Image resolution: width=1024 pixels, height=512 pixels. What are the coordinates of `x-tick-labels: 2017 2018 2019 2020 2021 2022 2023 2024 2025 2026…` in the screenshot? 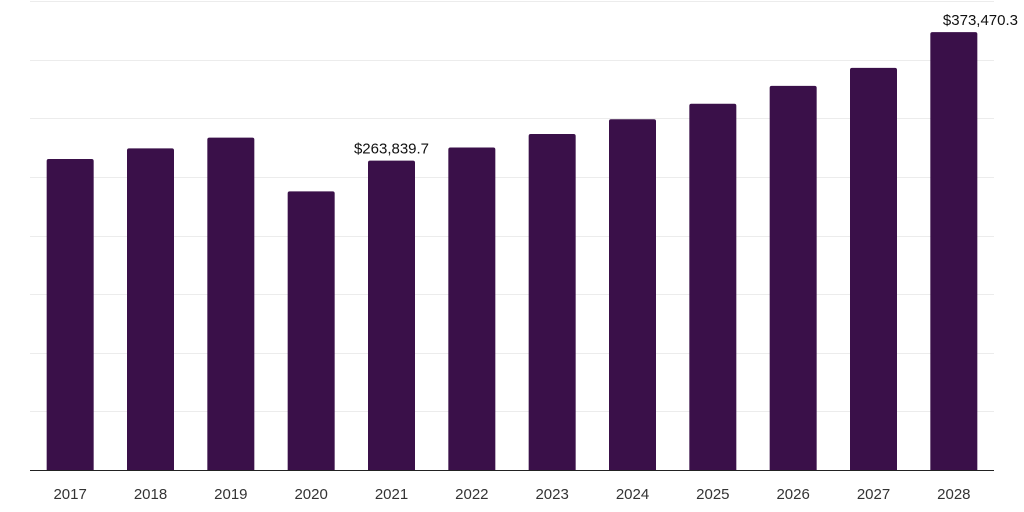 It's located at (511, 494).